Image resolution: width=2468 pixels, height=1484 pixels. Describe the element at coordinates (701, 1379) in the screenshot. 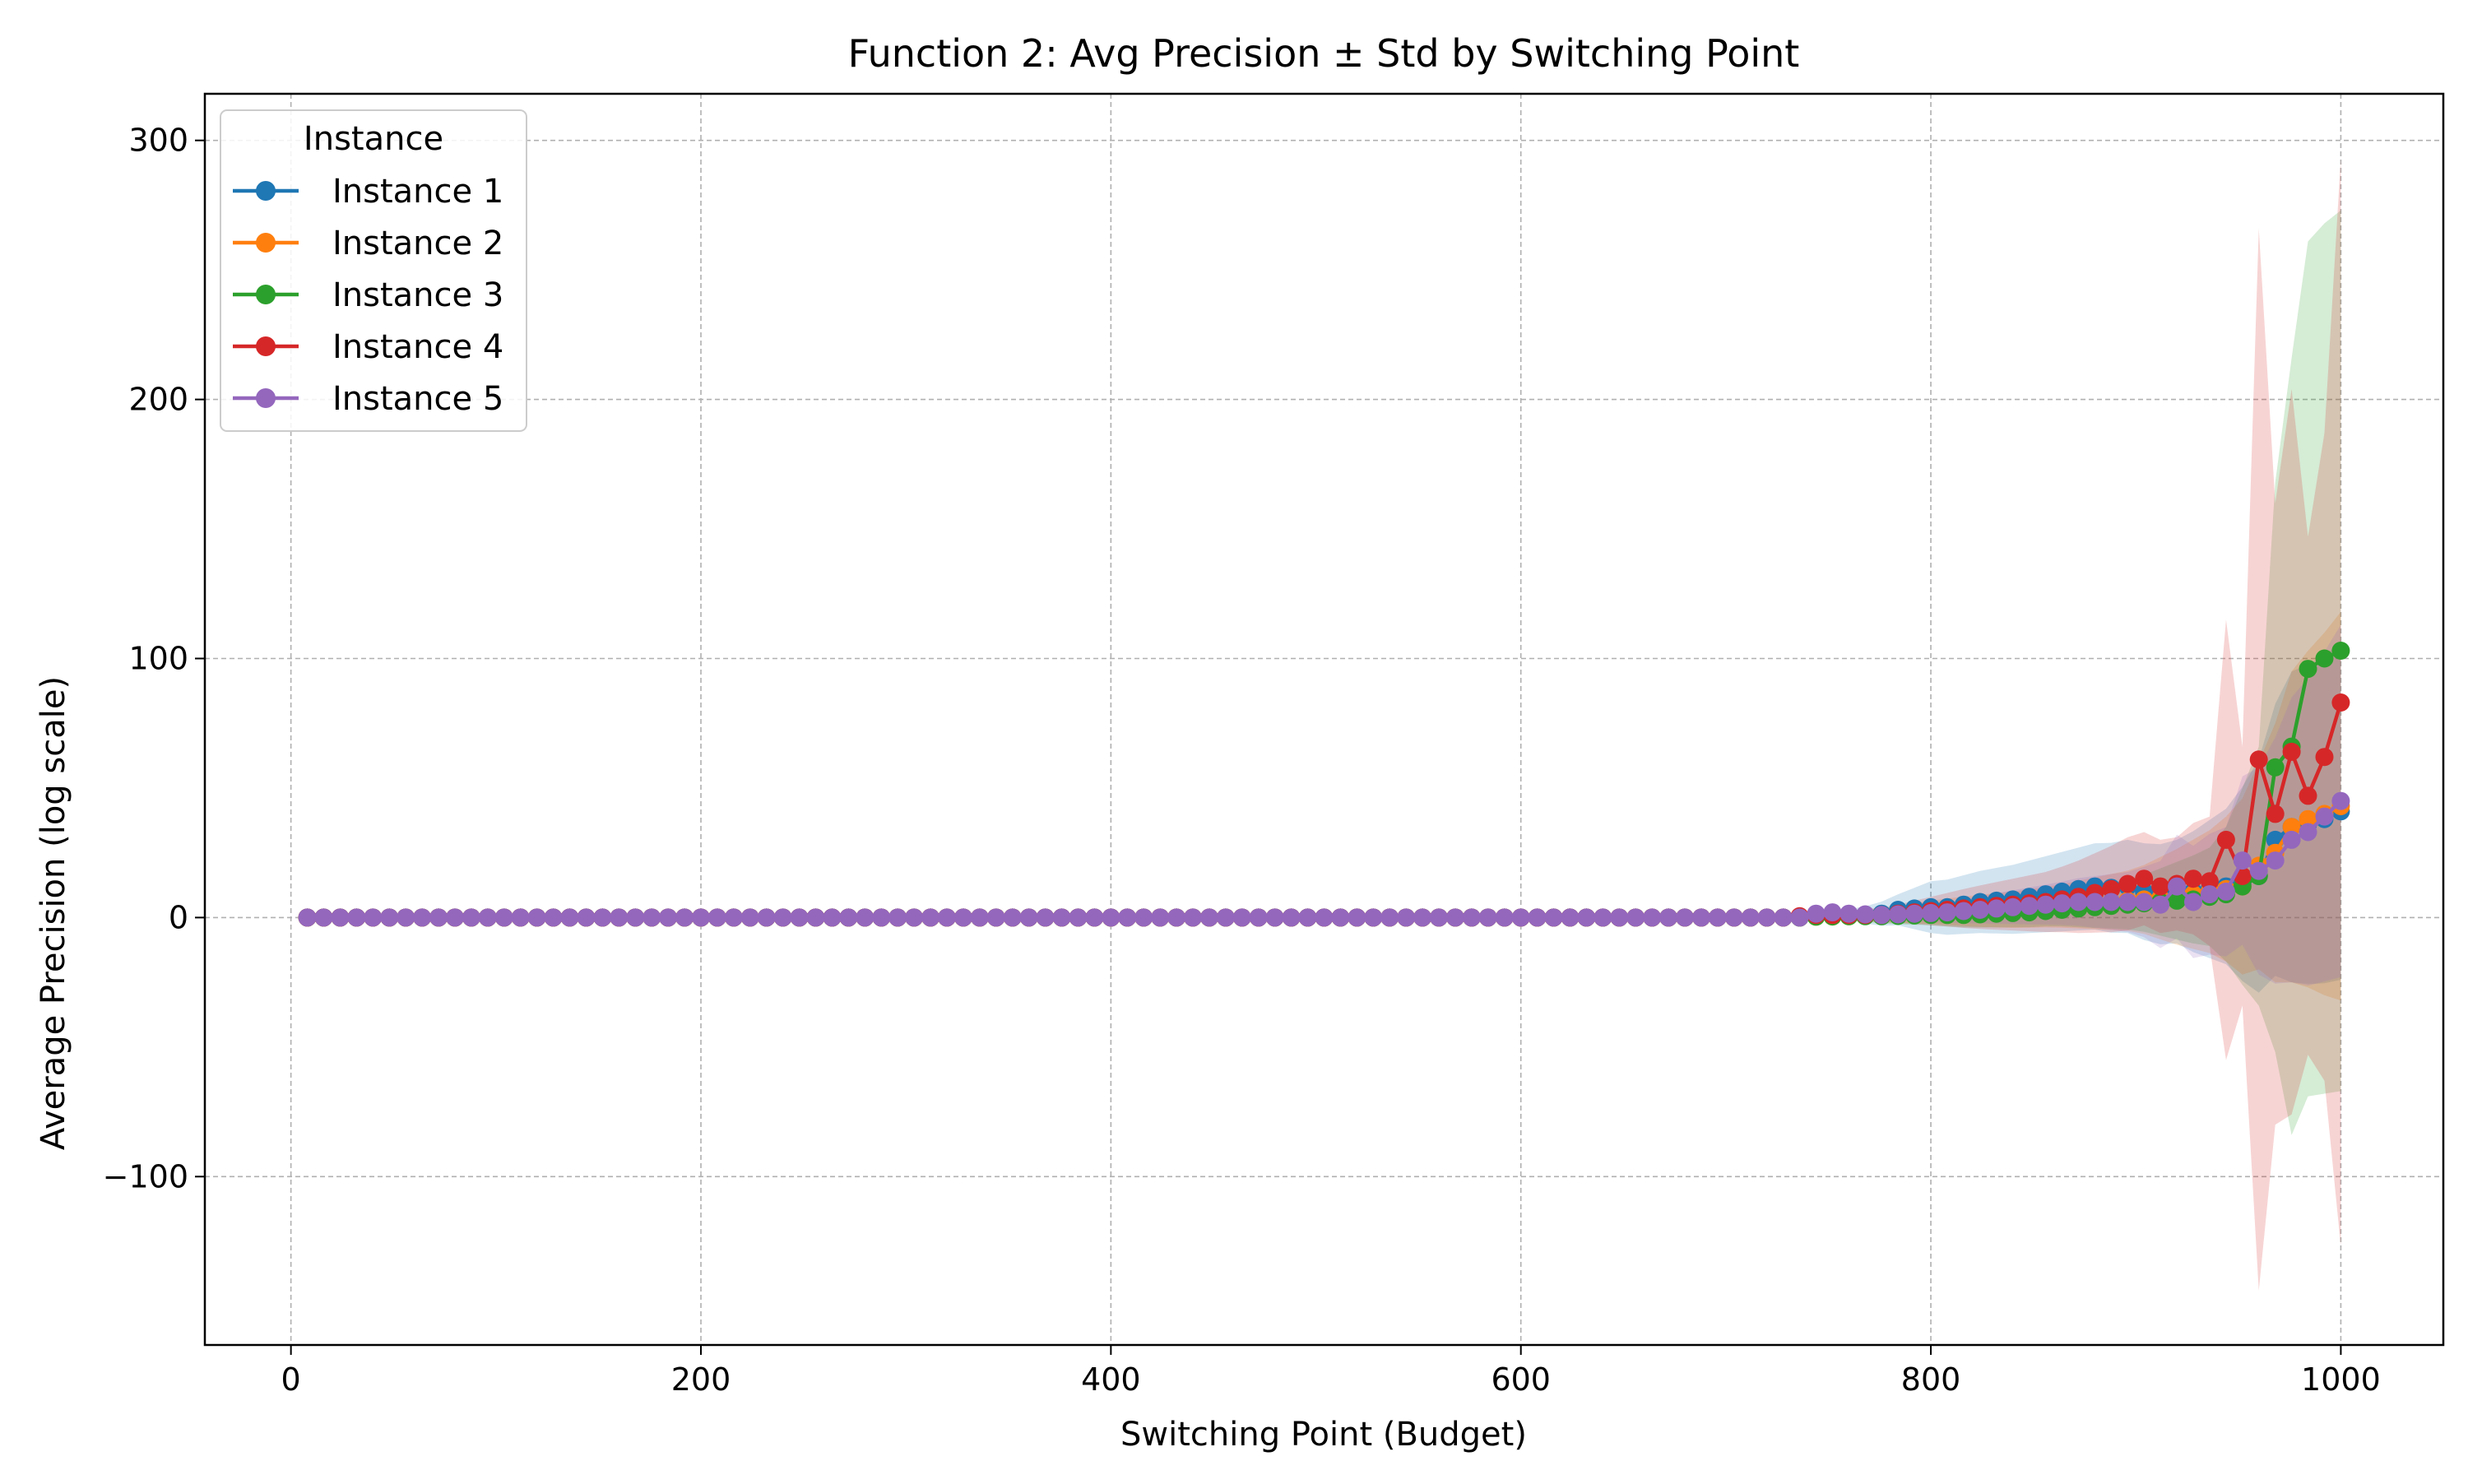

I see `x-tick-label: 200` at that location.